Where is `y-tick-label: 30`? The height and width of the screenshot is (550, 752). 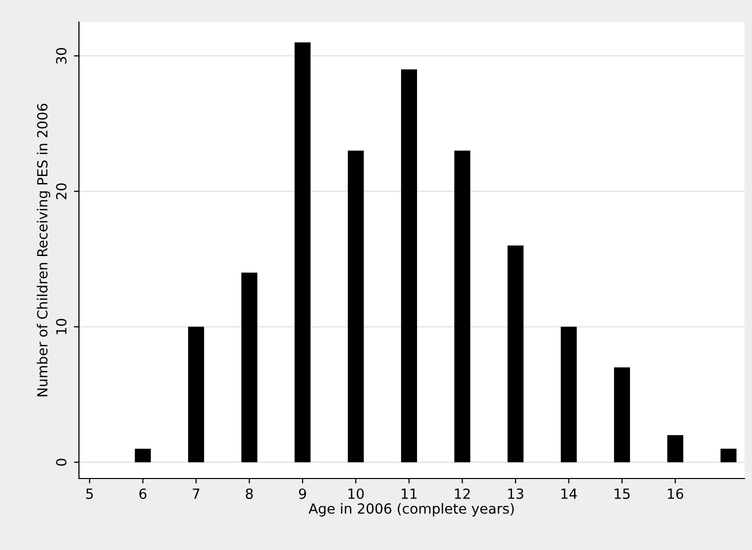 y-tick-label: 30 is located at coordinates (61, 56).